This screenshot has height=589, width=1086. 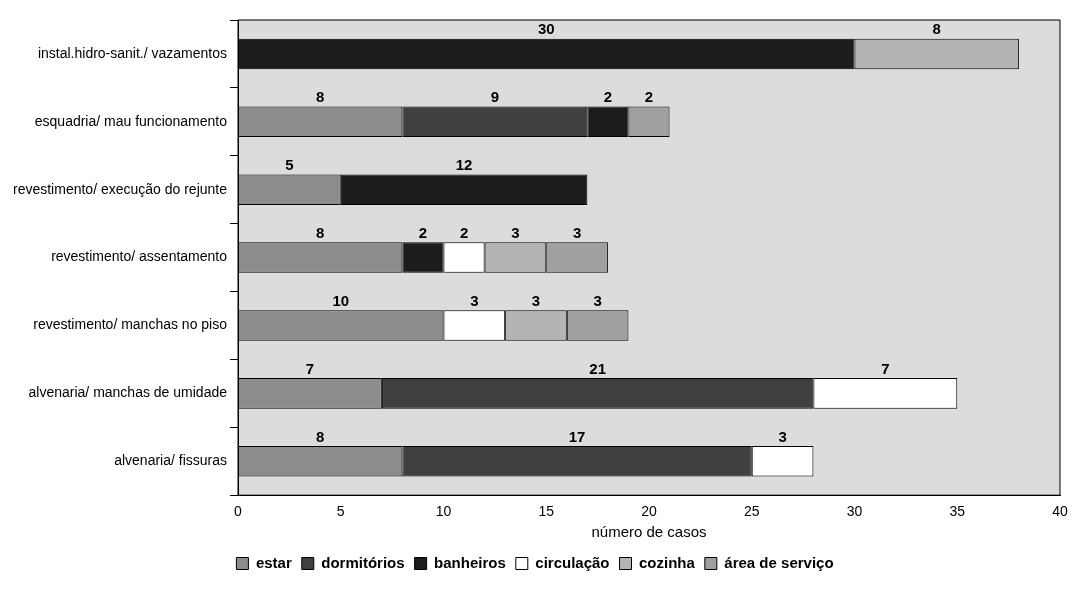 What do you see at coordinates (443, 511) in the screenshot?
I see `x-tick-label: 10` at bounding box center [443, 511].